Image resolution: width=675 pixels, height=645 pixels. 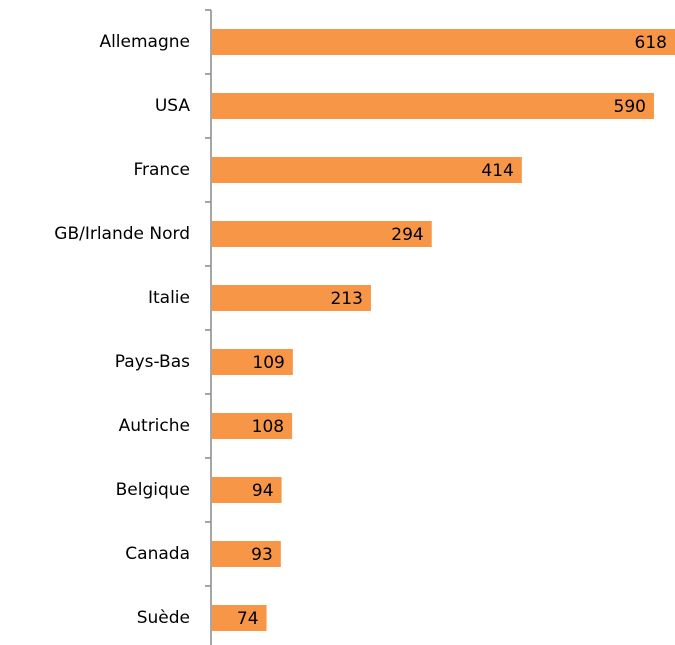 What do you see at coordinates (153, 490) in the screenshot?
I see `y-tick-label: Belgique` at bounding box center [153, 490].